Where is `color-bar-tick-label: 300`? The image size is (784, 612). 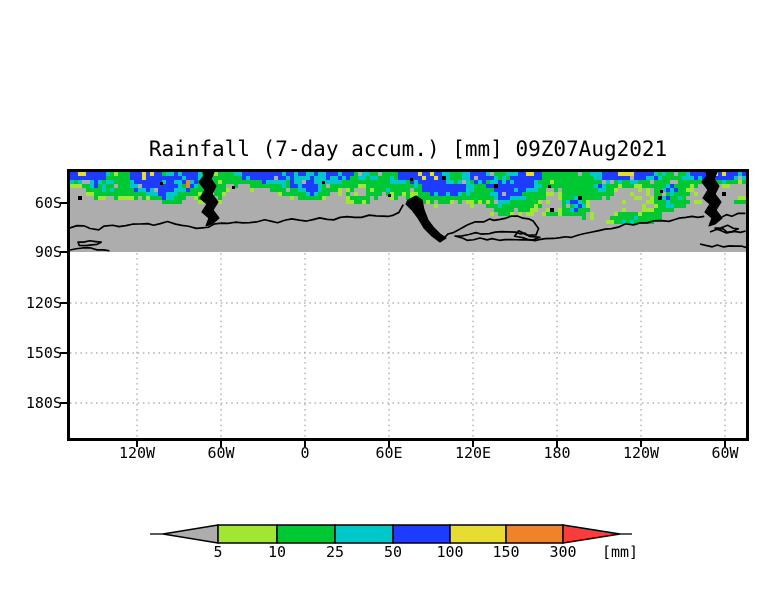 color-bar-tick-label: 300 is located at coordinates (563, 552).